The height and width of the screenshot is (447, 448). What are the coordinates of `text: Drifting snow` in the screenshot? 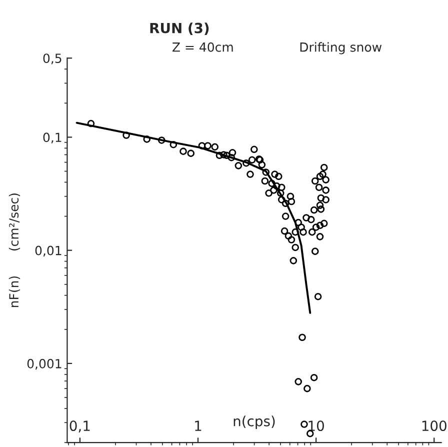 It's located at (341, 48).